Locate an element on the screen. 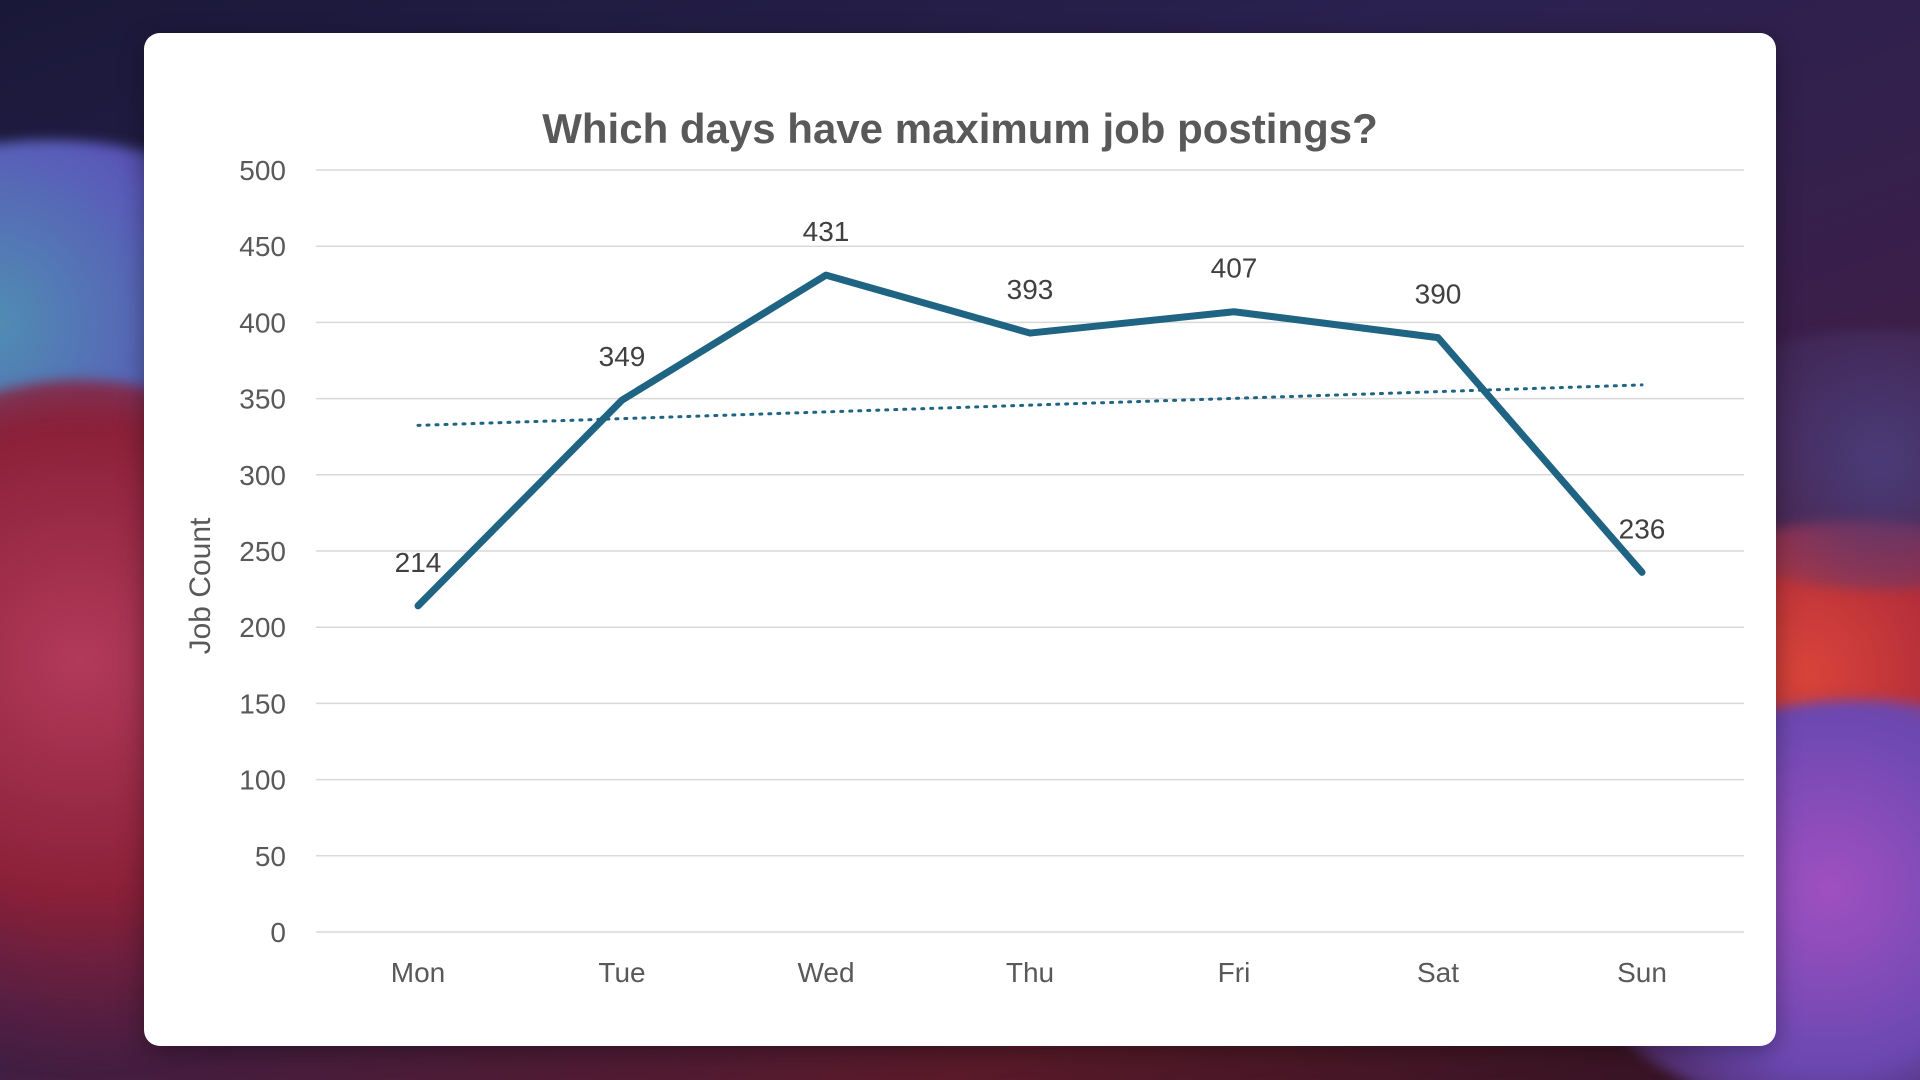  y-axis-title: Job Count is located at coordinates (200, 585).